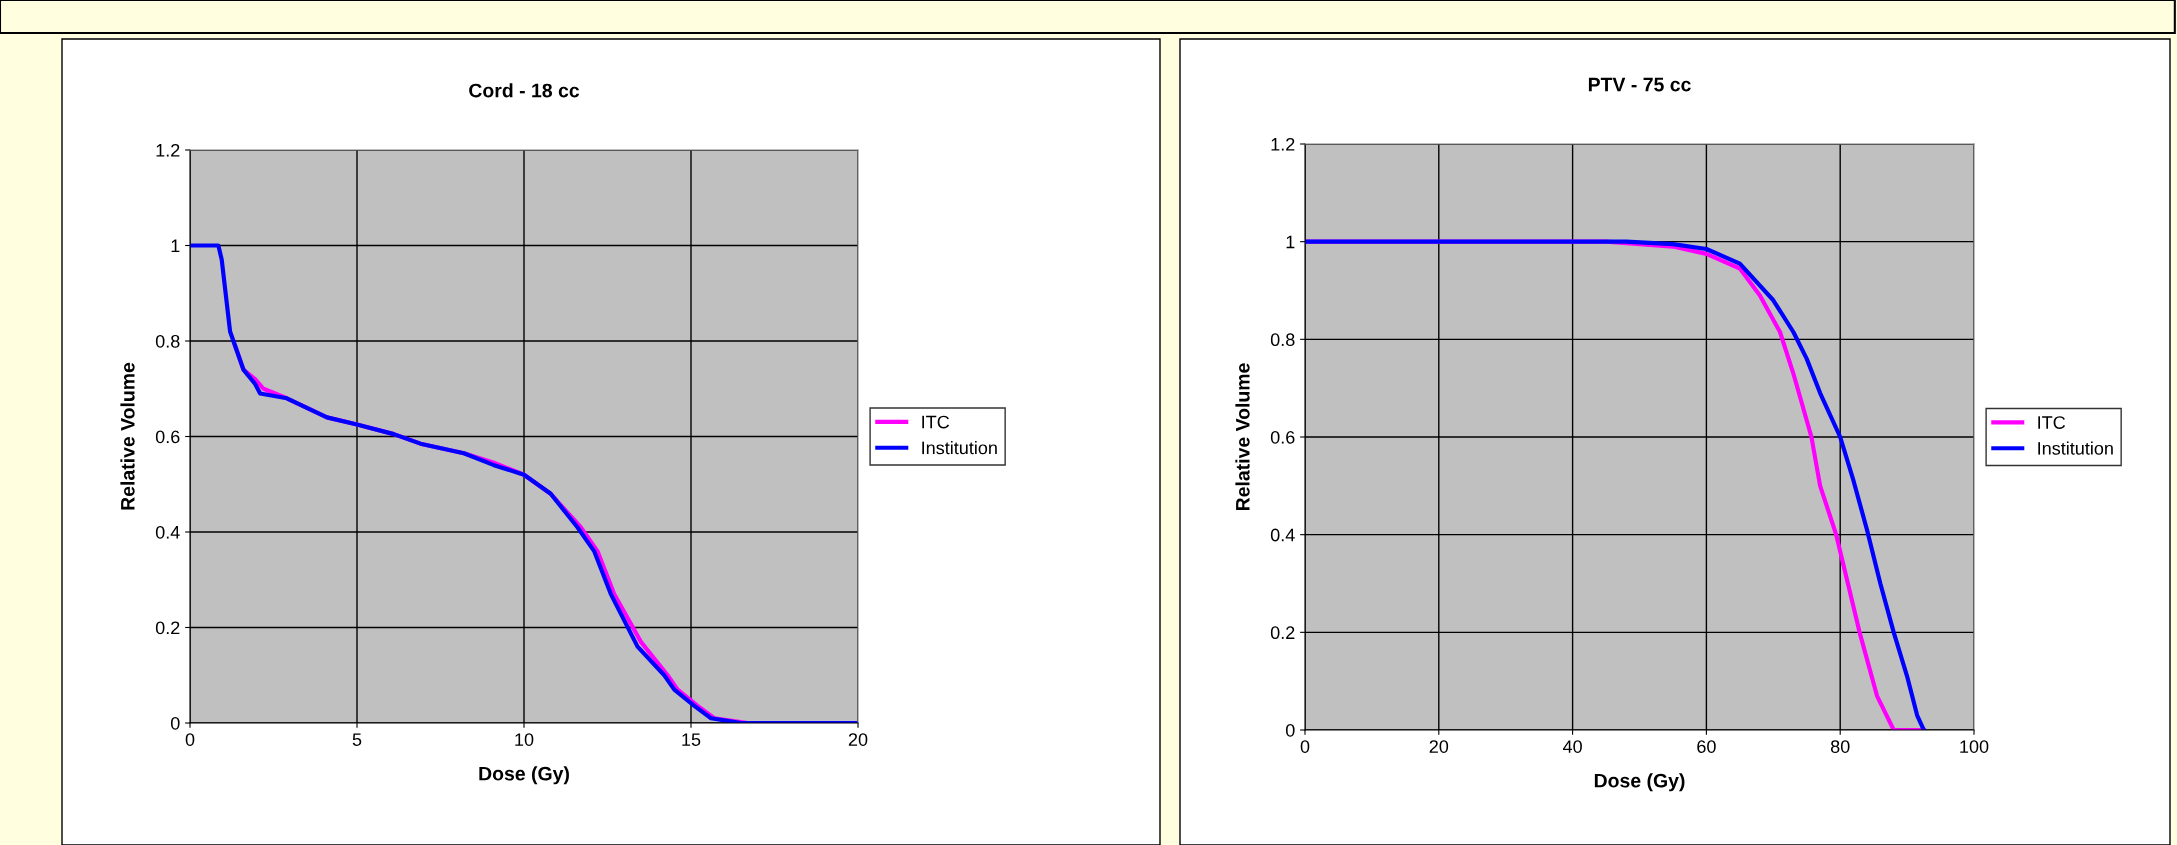  Describe the element at coordinates (1572, 746) in the screenshot. I see `x-tick-label: 40` at that location.